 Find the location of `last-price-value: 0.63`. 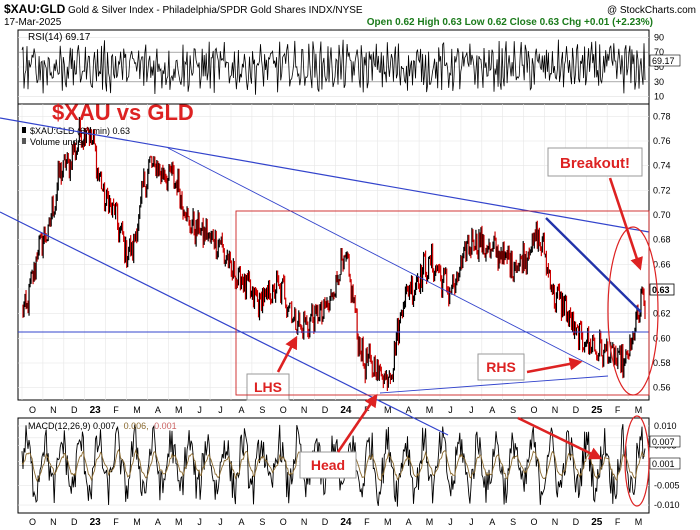

last-price-value: 0.63 is located at coordinates (661, 290).